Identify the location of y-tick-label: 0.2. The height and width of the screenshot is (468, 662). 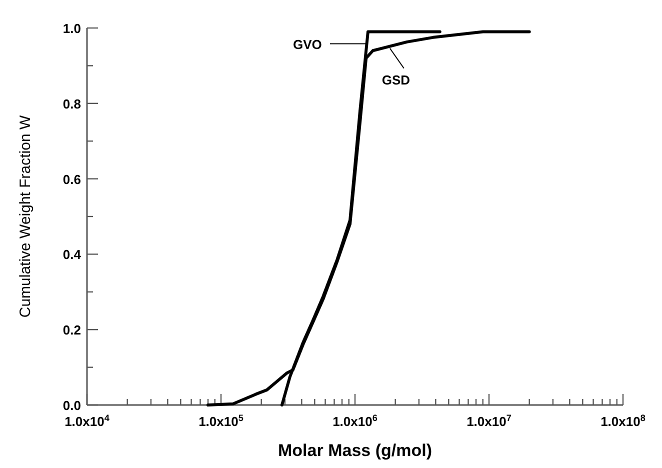
(71, 330).